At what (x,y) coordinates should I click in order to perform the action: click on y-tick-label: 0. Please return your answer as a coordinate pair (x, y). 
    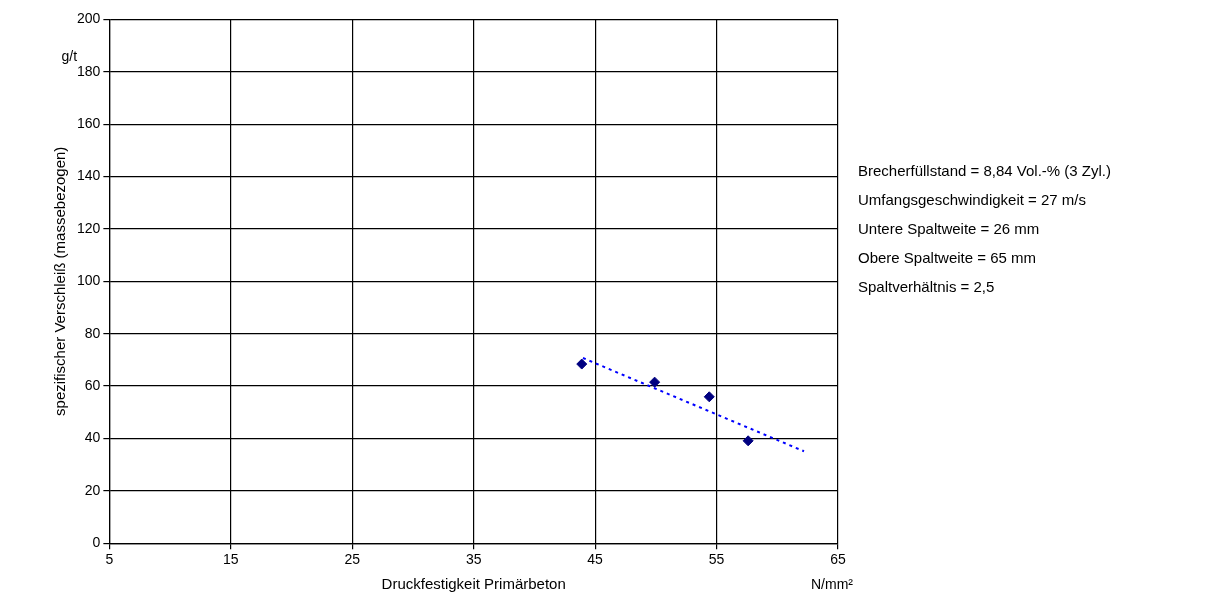
    Looking at the image, I should click on (96, 542).